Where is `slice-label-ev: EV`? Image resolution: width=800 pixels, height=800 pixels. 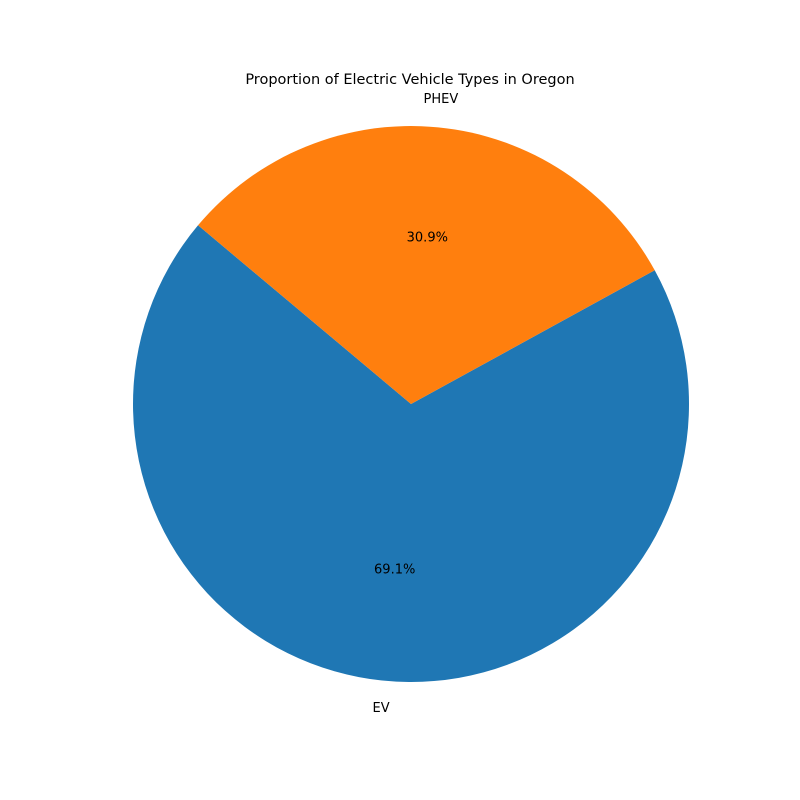
slice-label-ev: EV is located at coordinates (381, 708).